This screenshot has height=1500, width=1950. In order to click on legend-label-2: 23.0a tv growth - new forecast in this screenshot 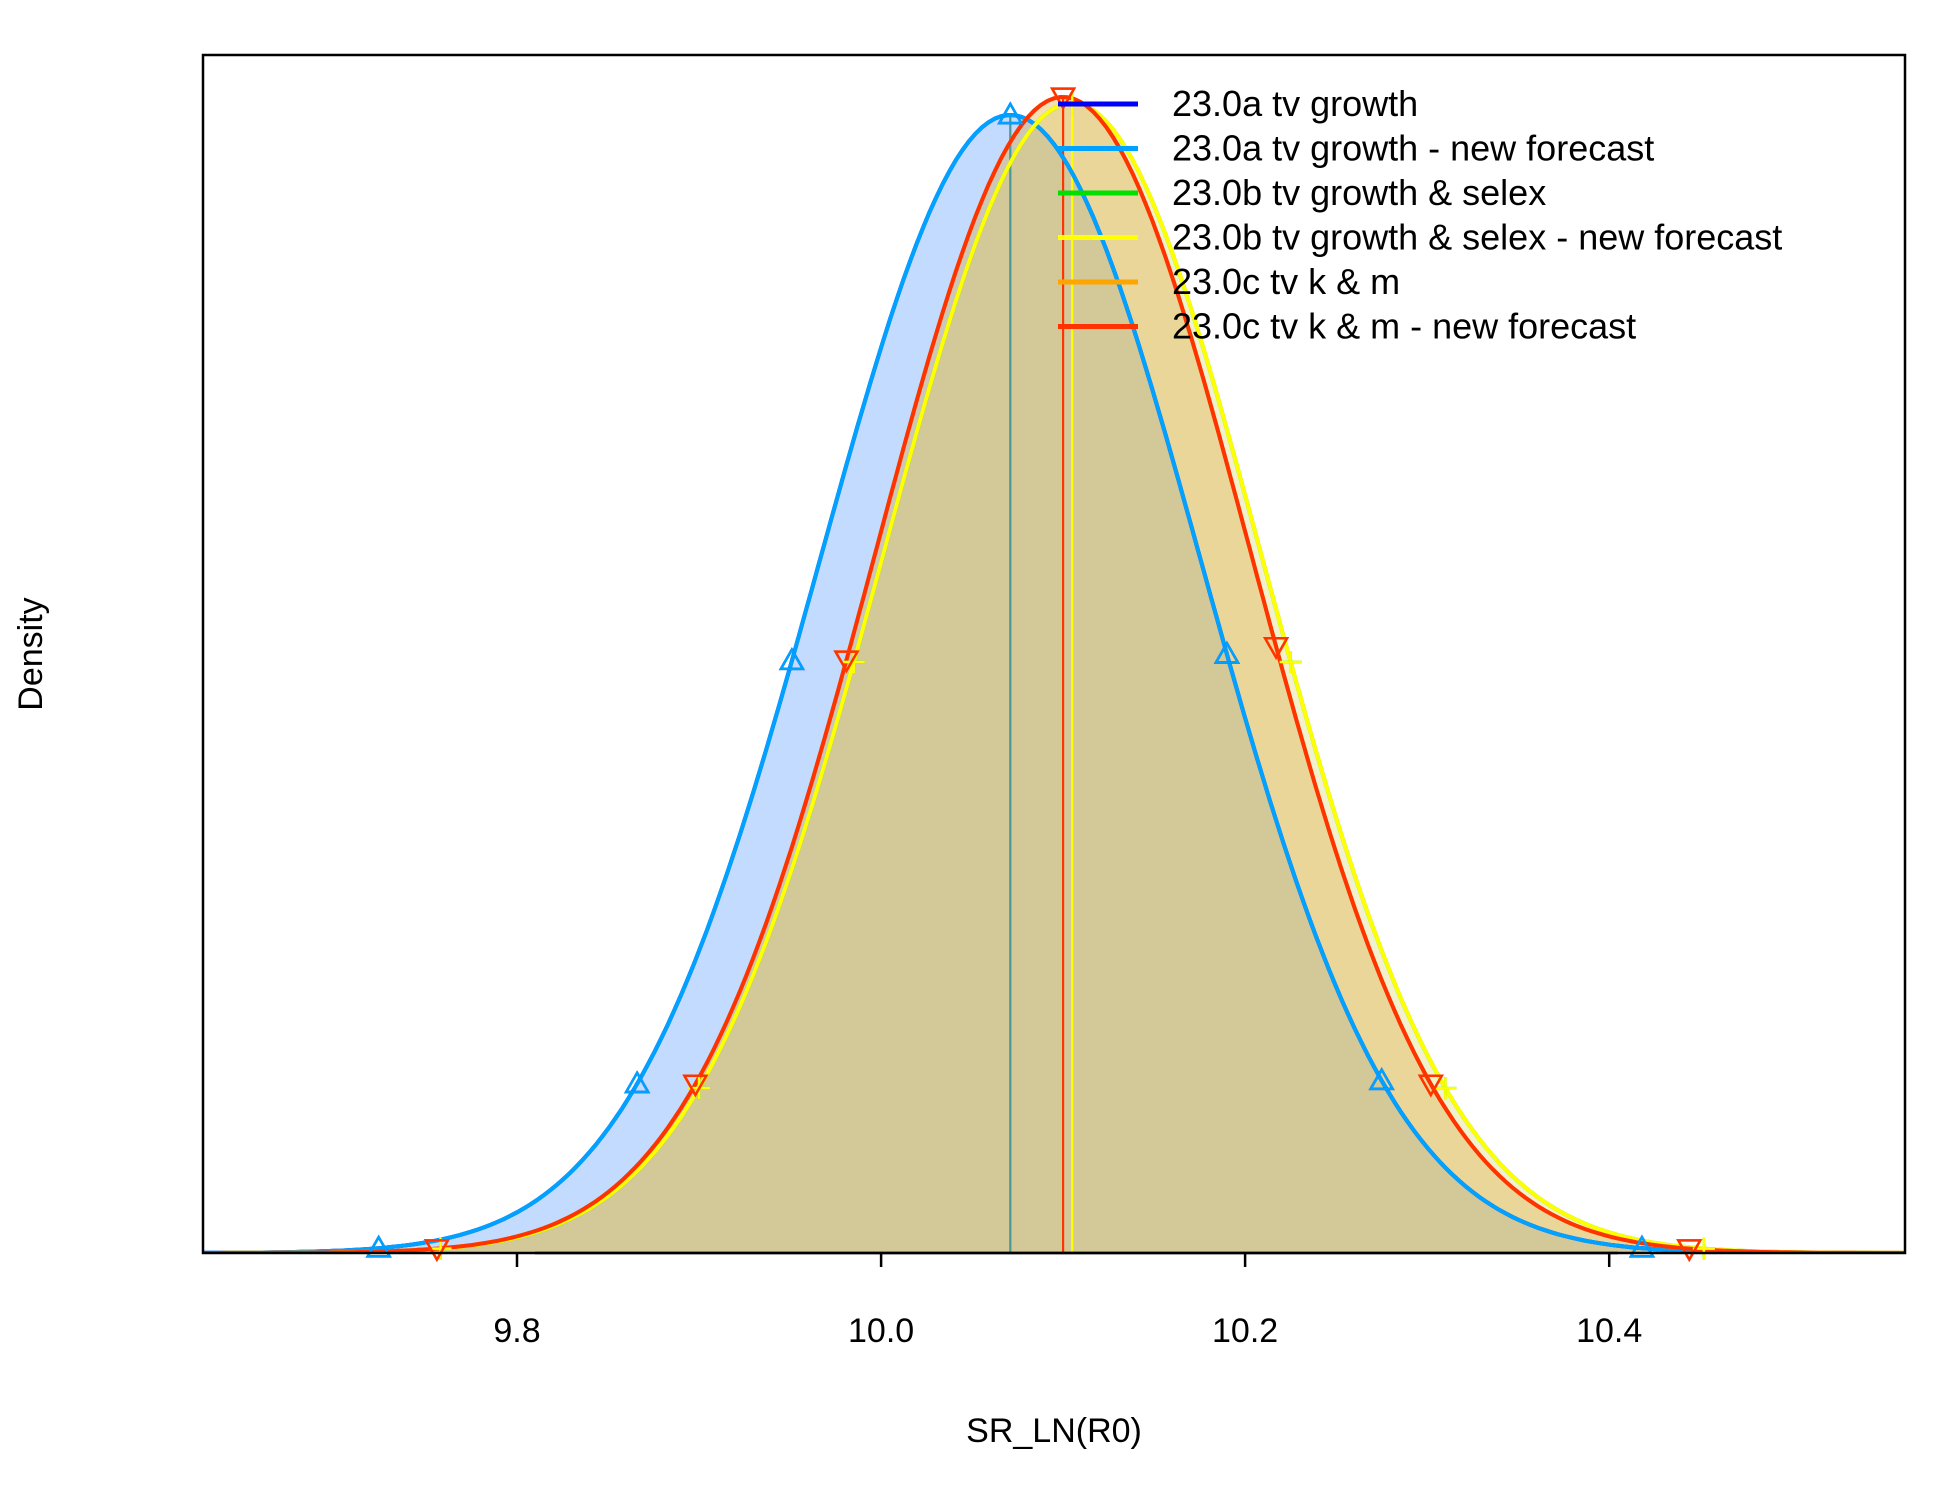, I will do `click(1413, 148)`.